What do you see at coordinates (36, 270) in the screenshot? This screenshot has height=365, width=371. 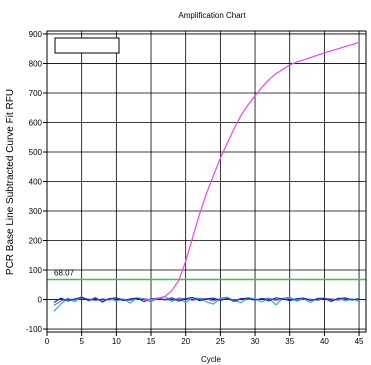 I see `y-tick-label: 100` at bounding box center [36, 270].